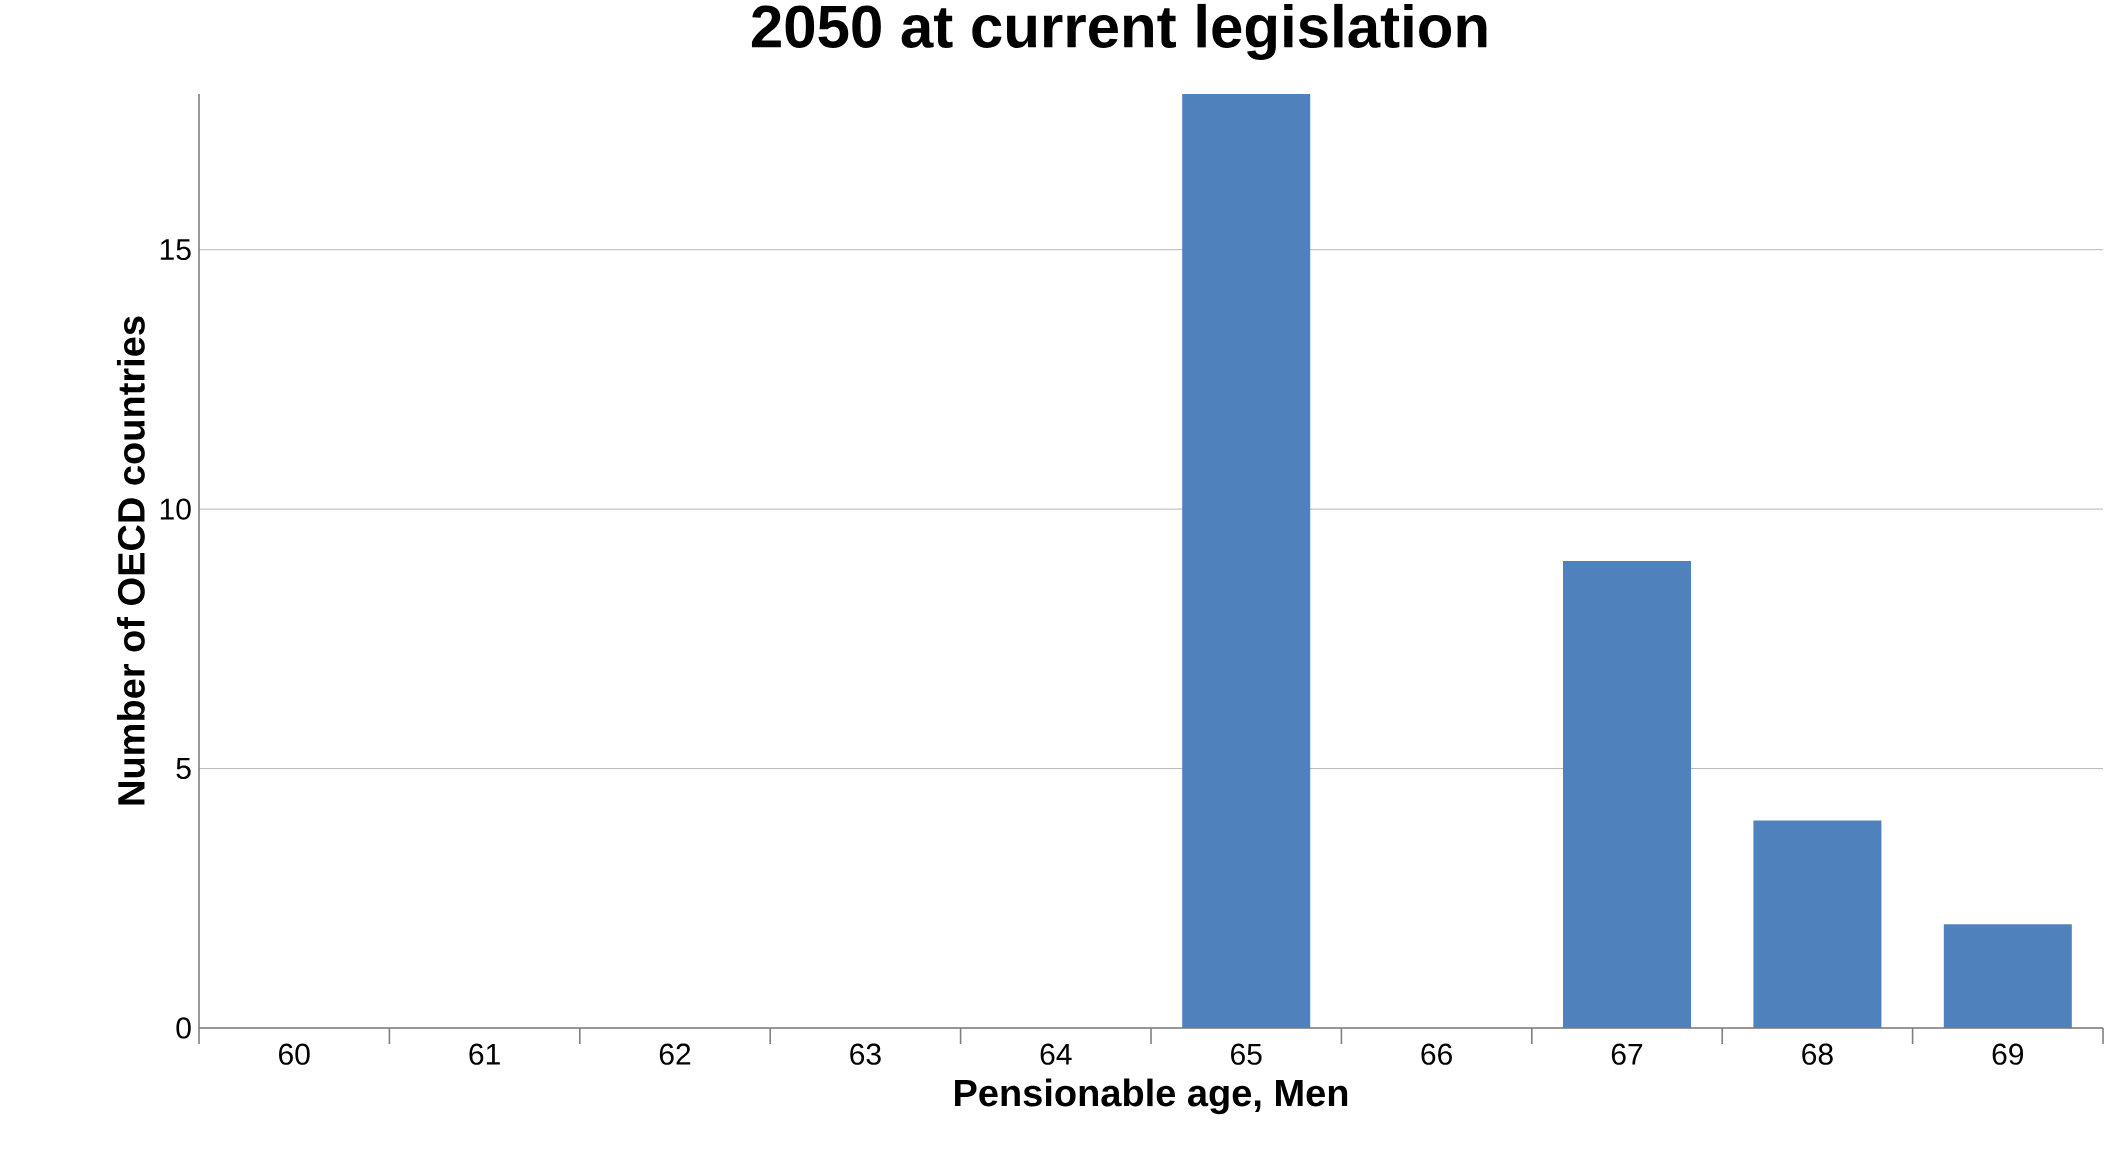  What do you see at coordinates (183, 769) in the screenshot?
I see `y-tick-label: 5` at bounding box center [183, 769].